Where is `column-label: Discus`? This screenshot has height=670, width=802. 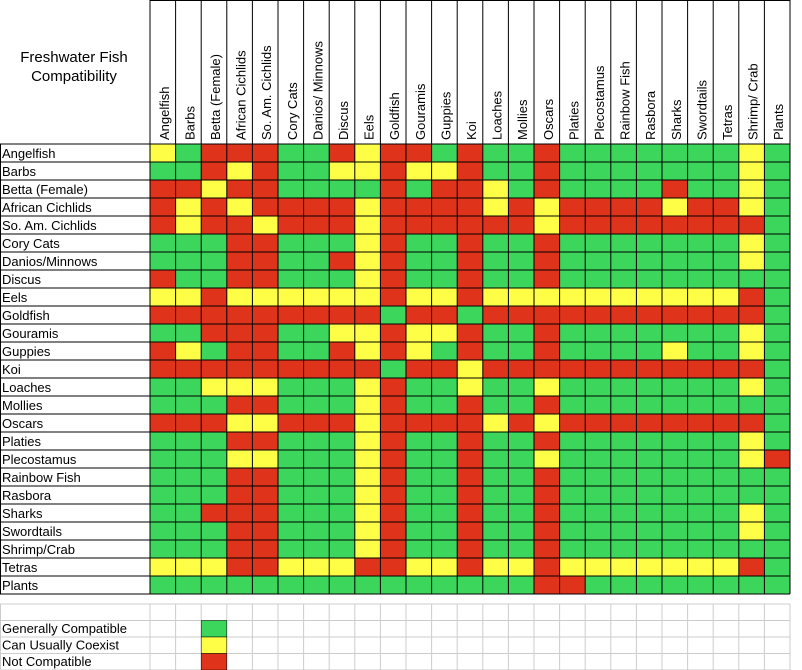 column-label: Discus is located at coordinates (343, 120).